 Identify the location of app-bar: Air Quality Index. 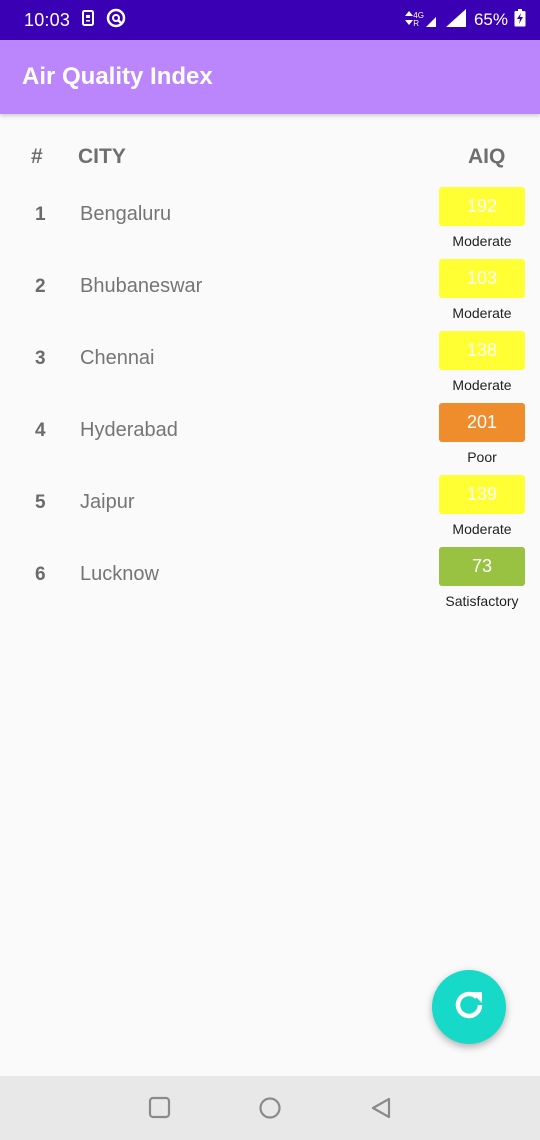
(270, 77).